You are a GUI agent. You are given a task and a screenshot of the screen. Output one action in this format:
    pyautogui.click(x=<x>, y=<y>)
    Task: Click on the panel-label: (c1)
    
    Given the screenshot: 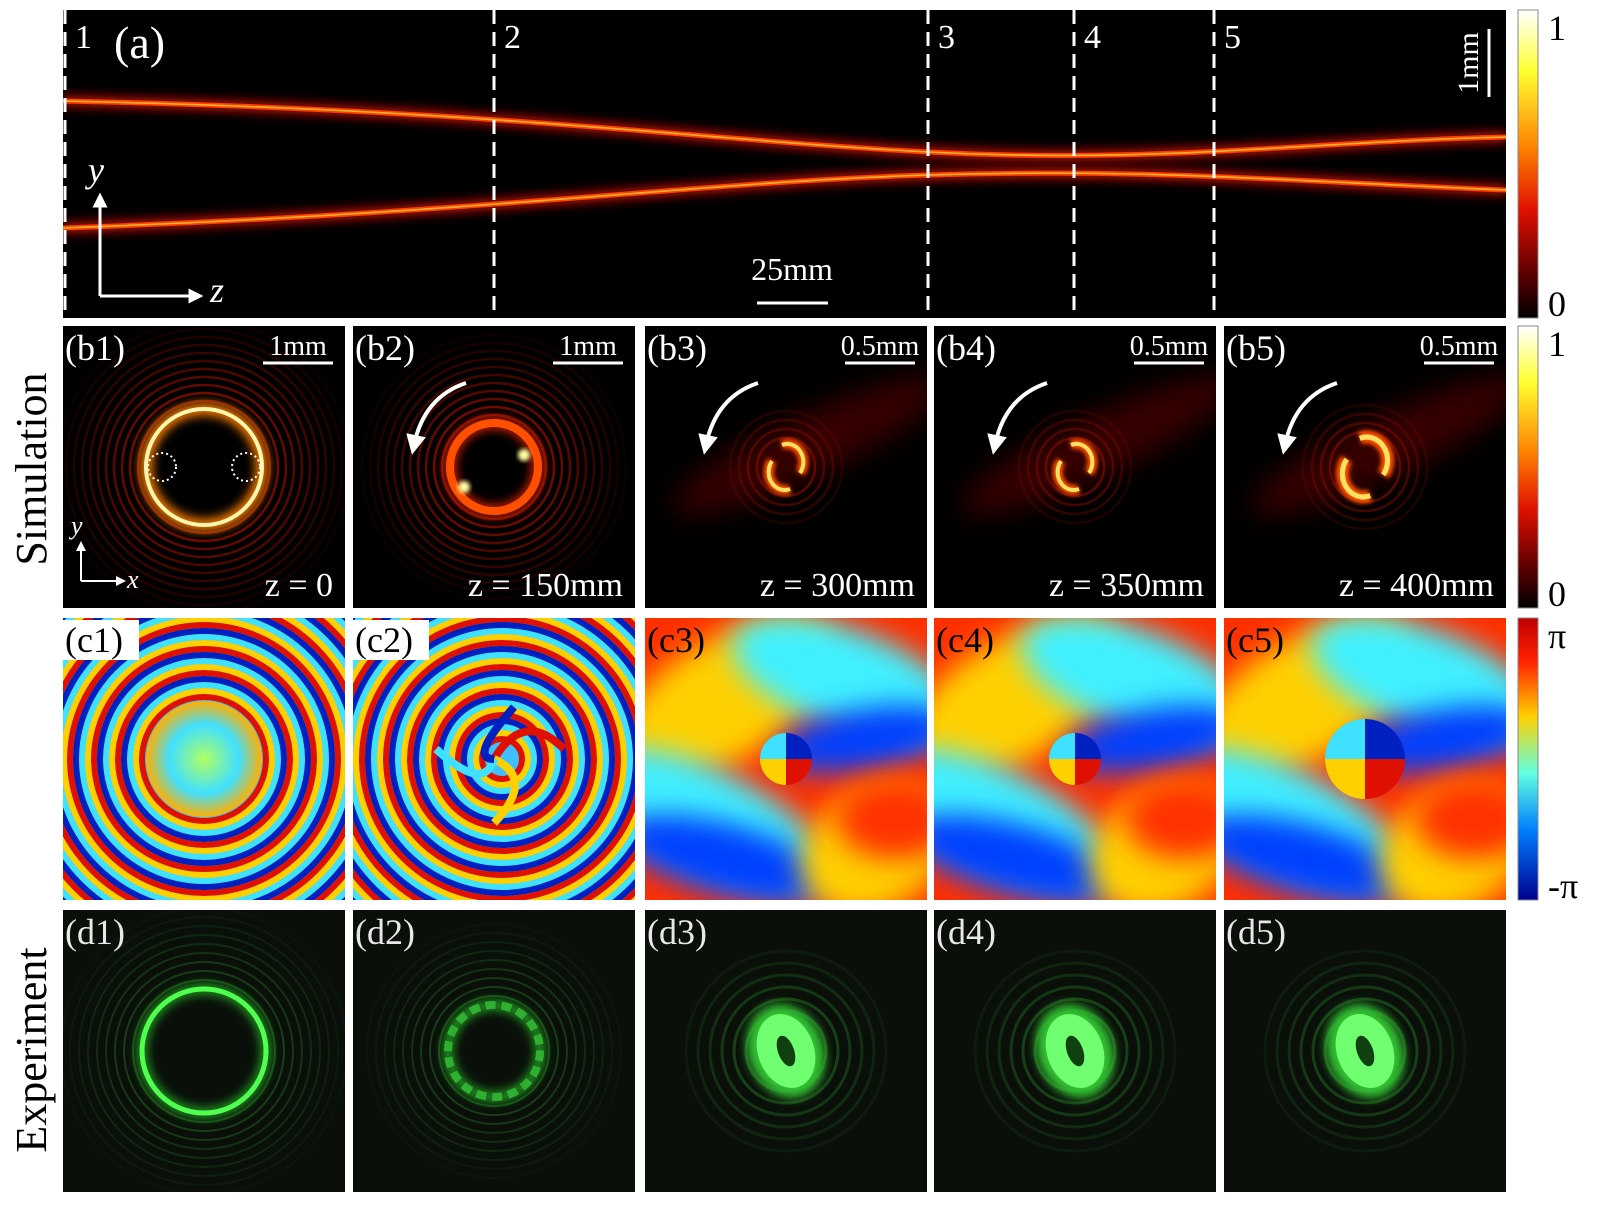 What is the action you would take?
    pyautogui.click(x=94, y=640)
    